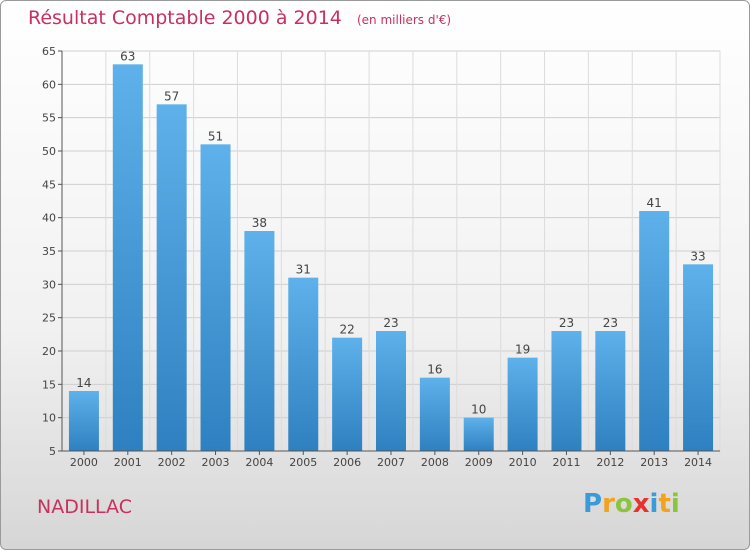 Image resolution: width=750 pixels, height=550 pixels. I want to click on x-tick-label: 2012, so click(610, 462).